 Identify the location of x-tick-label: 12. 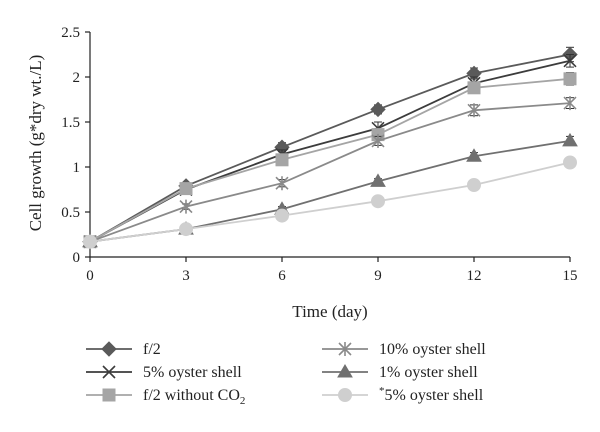
(474, 276).